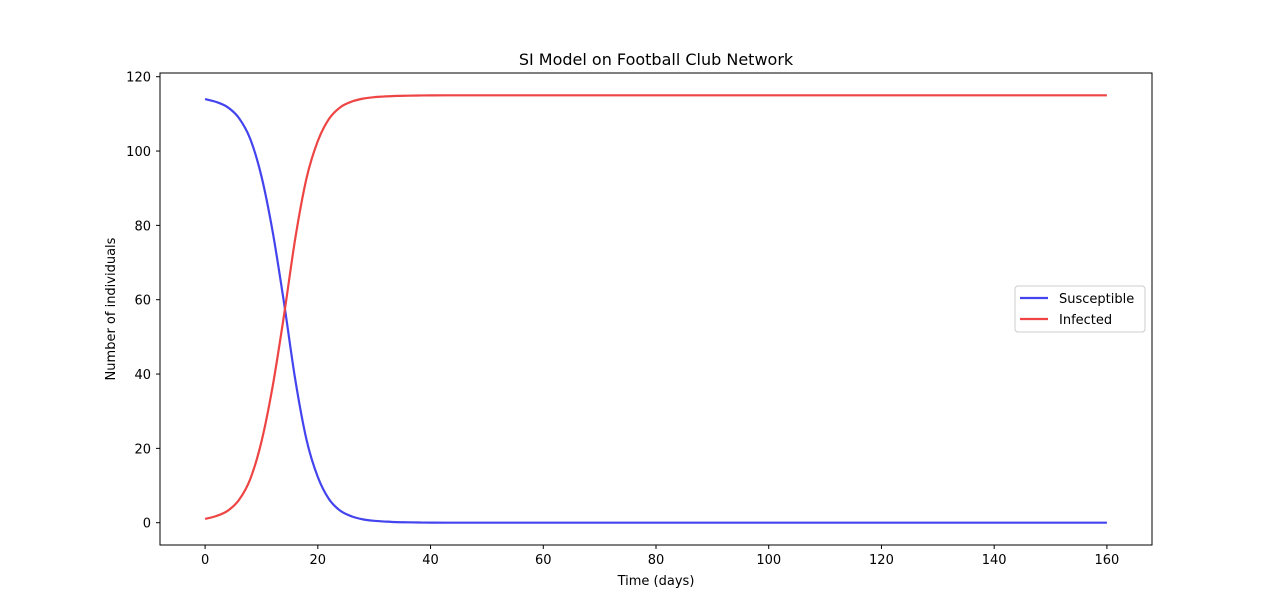 This screenshot has width=1280, height=612. I want to click on y-tick-label: 40, so click(142, 375).